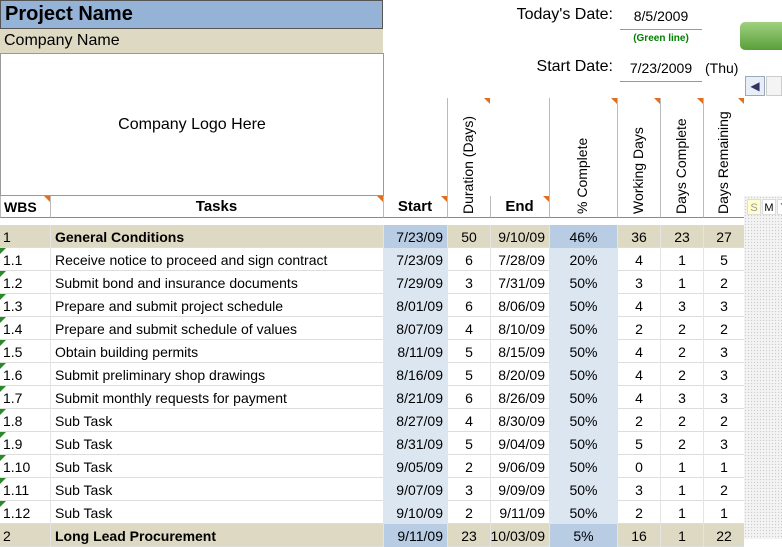  Describe the element at coordinates (415, 420) in the screenshot. I see `table-cell: 8/27/09` at that location.